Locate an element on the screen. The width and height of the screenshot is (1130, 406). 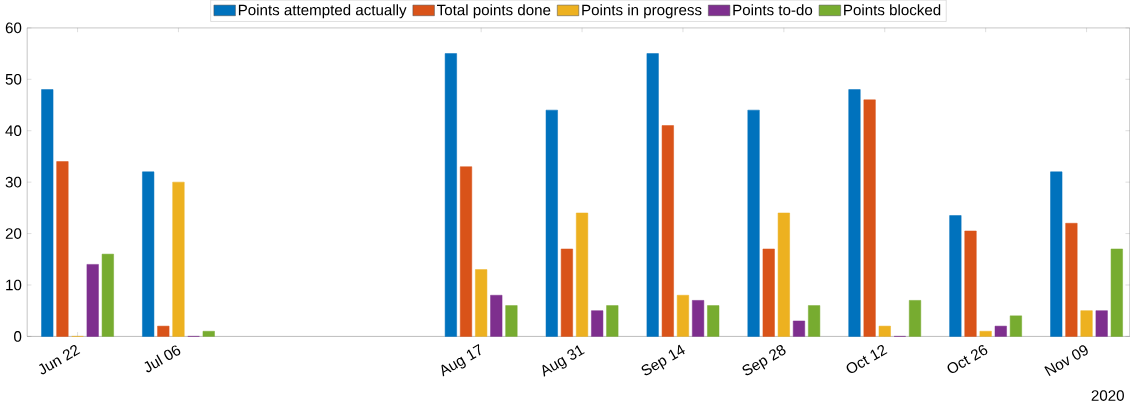
x-tick-label: Jun 22 is located at coordinates (60, 360).